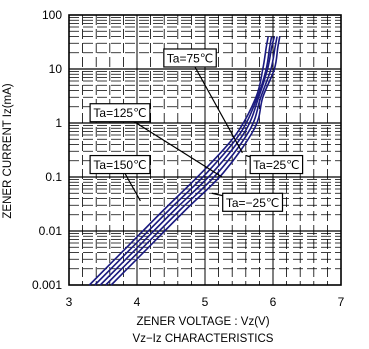  I want to click on y-tick-label: 100, so click(52, 15).